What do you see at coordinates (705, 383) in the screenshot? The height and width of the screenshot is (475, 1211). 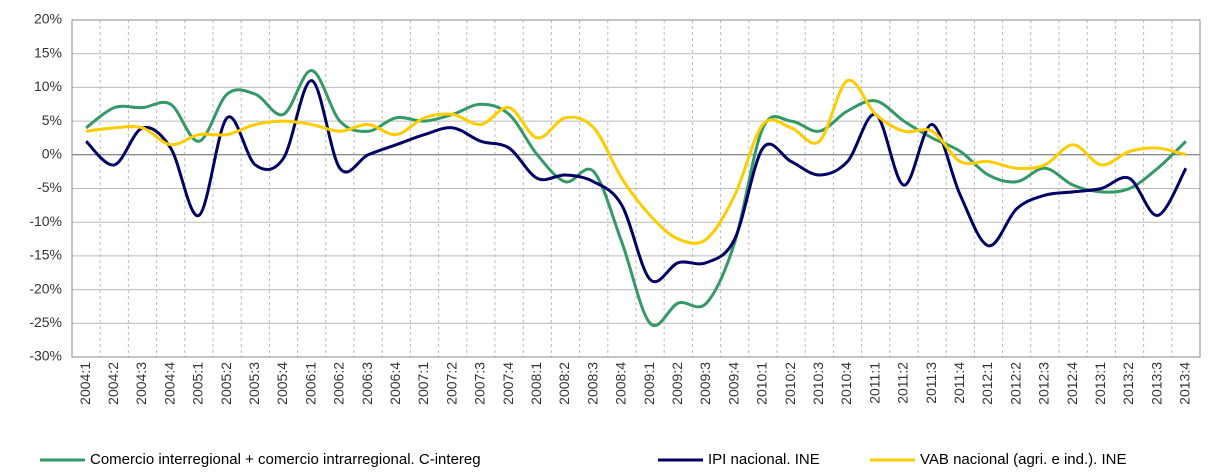 I see `x-tick-label: 2009:3` at bounding box center [705, 383].